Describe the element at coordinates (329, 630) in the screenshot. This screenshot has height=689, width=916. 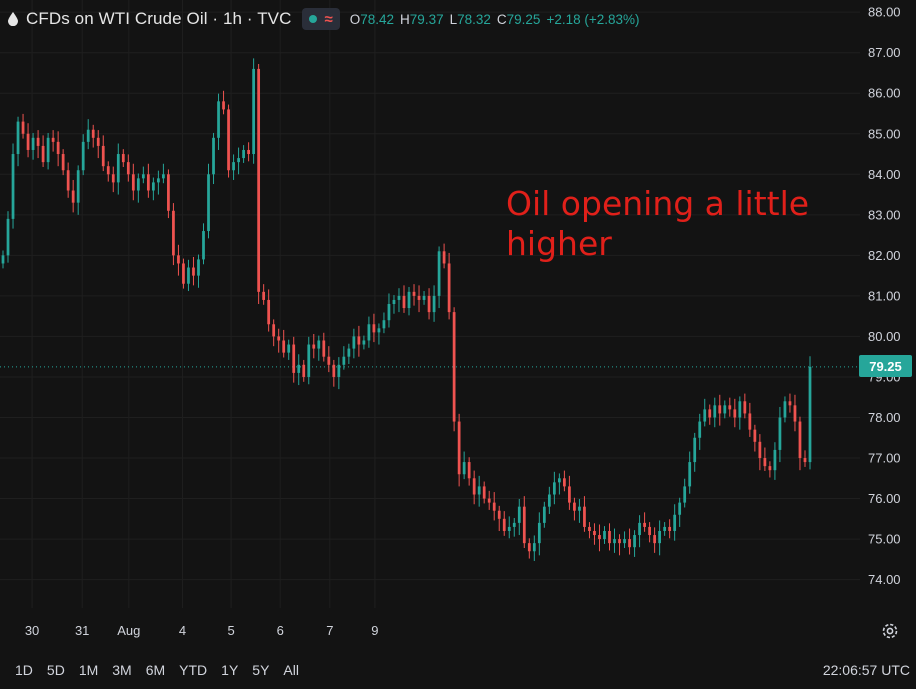
I see `x-tick-label: 7` at that location.